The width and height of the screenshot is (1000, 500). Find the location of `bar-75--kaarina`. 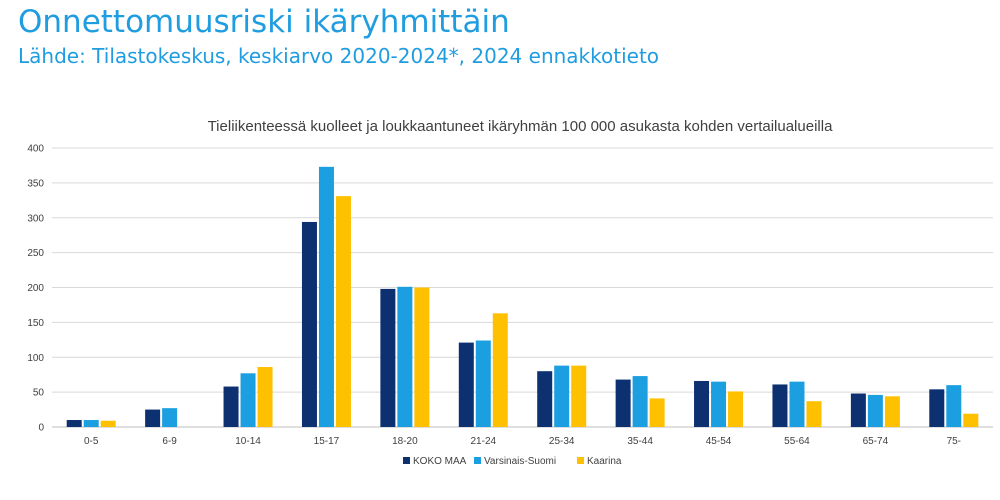

bar-75--kaarina is located at coordinates (971, 420).